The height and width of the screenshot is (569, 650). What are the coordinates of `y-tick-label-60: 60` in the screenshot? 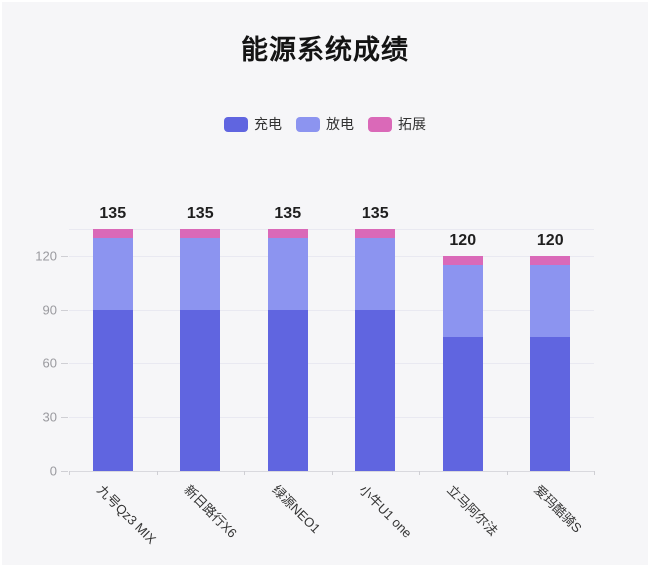 It's located at (49, 363).